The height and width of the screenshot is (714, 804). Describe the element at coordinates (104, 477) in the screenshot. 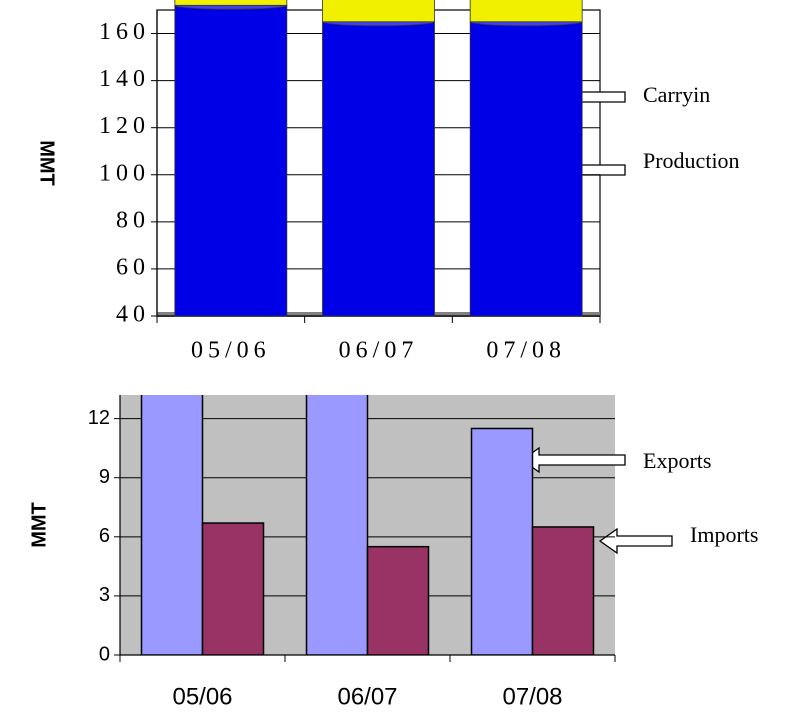

I see `y-tick-label: 9` at that location.